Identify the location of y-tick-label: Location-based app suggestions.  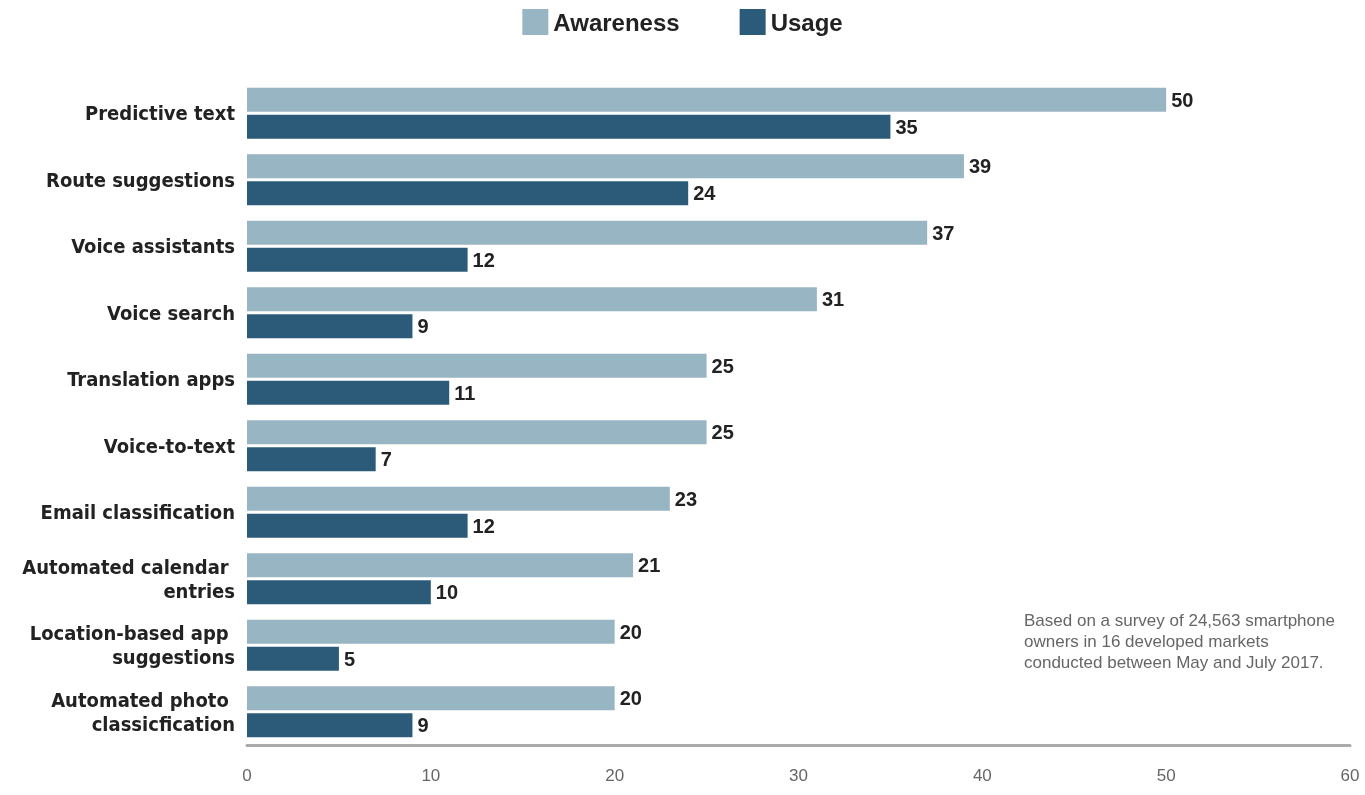
(132, 645).